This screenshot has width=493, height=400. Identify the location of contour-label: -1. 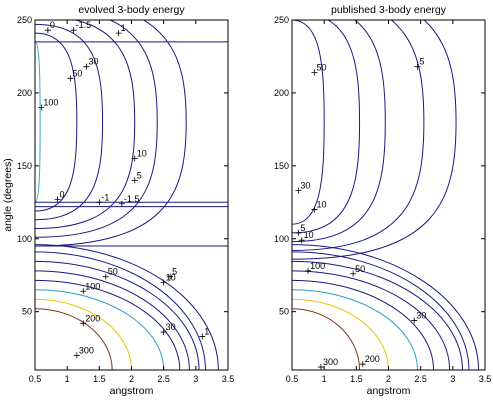
(105, 197).